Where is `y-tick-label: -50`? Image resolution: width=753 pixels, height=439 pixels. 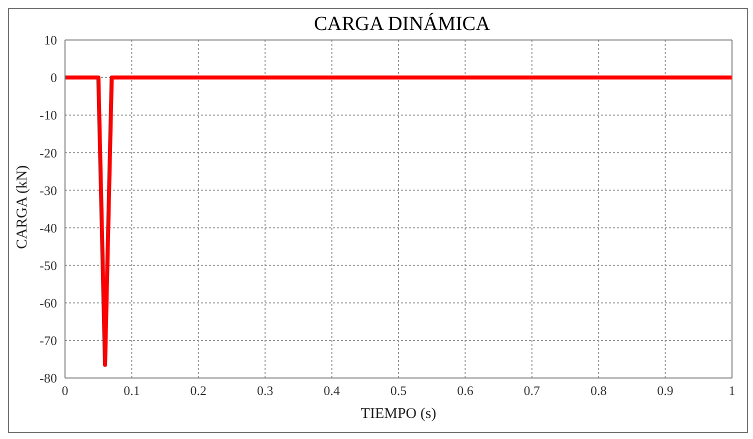 y-tick-label: -50 is located at coordinates (48, 265).